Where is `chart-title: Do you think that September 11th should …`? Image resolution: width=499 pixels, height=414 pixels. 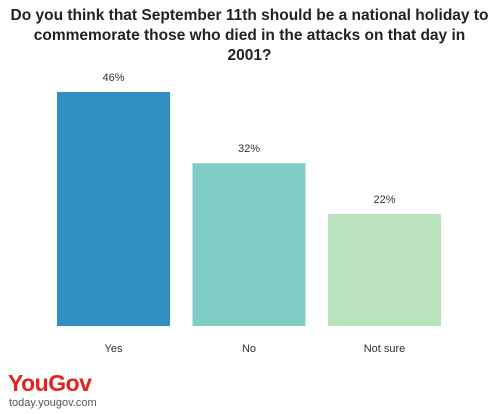 chart-title: Do you think that September 11th should … is located at coordinates (249, 35).